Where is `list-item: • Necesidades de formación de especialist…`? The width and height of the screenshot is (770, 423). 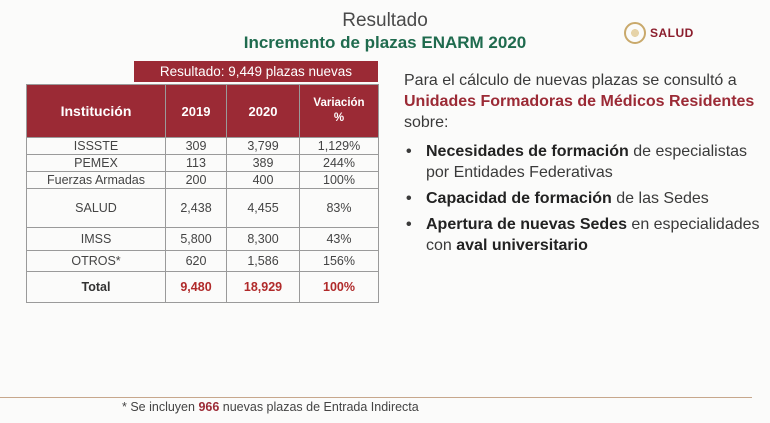
list-item: • Necesidades de formación de especialist… is located at coordinates (584, 162).